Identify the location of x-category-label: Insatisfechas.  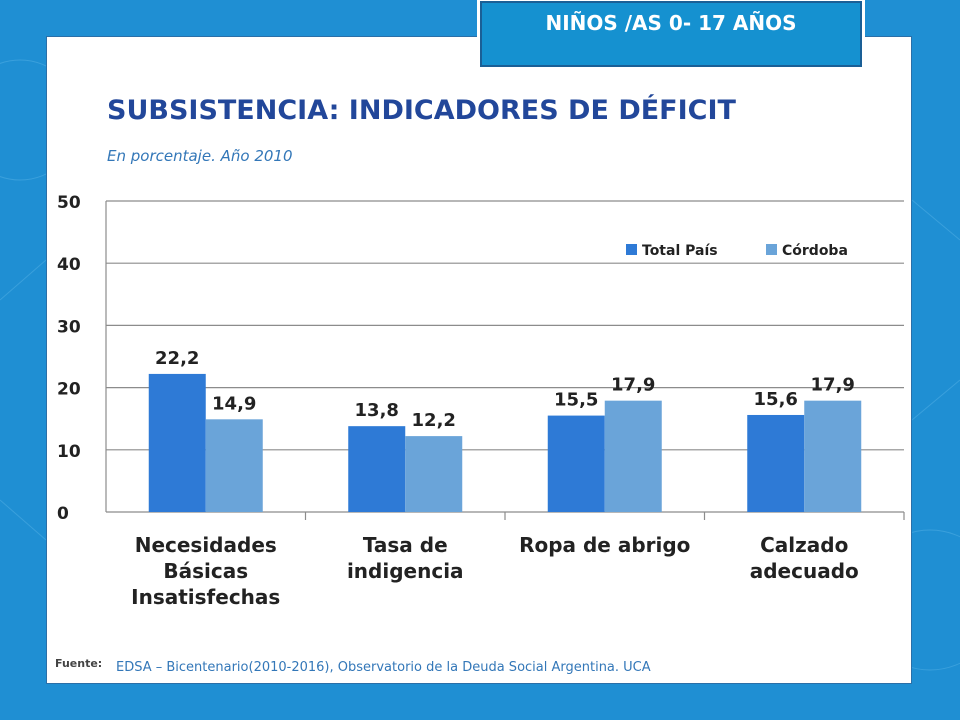
(205, 597).